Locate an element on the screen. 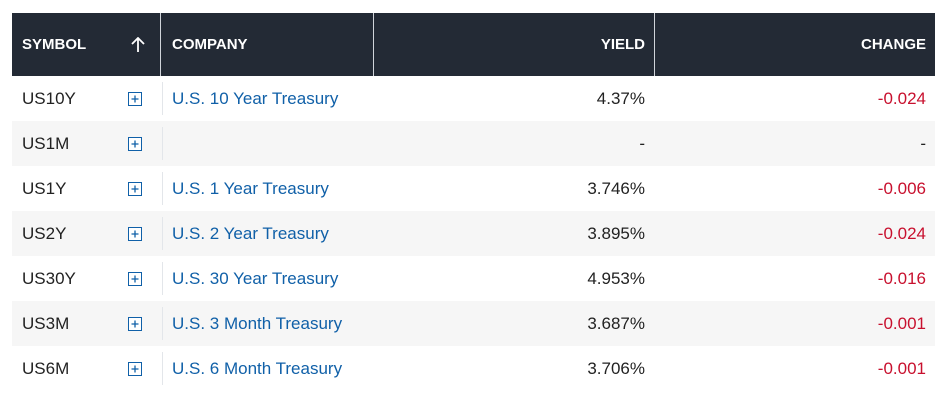 This screenshot has height=402, width=947. table-row: US30Y U.S. 30 Year Treasury 4.953% -0.016 is located at coordinates (473, 278).